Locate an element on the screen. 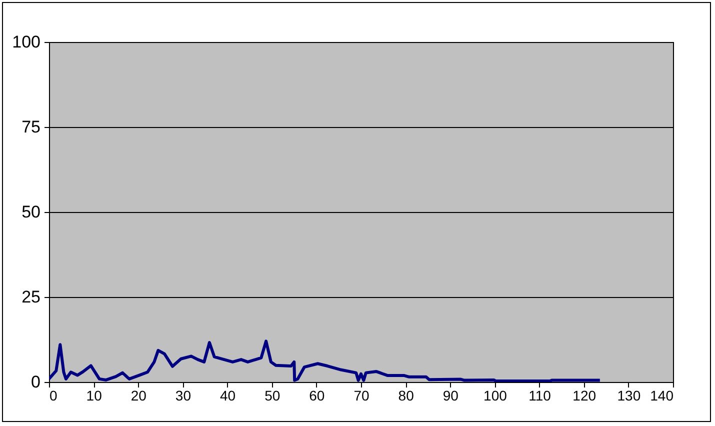 The width and height of the screenshot is (715, 426). x-tick-label: 40 is located at coordinates (228, 396).